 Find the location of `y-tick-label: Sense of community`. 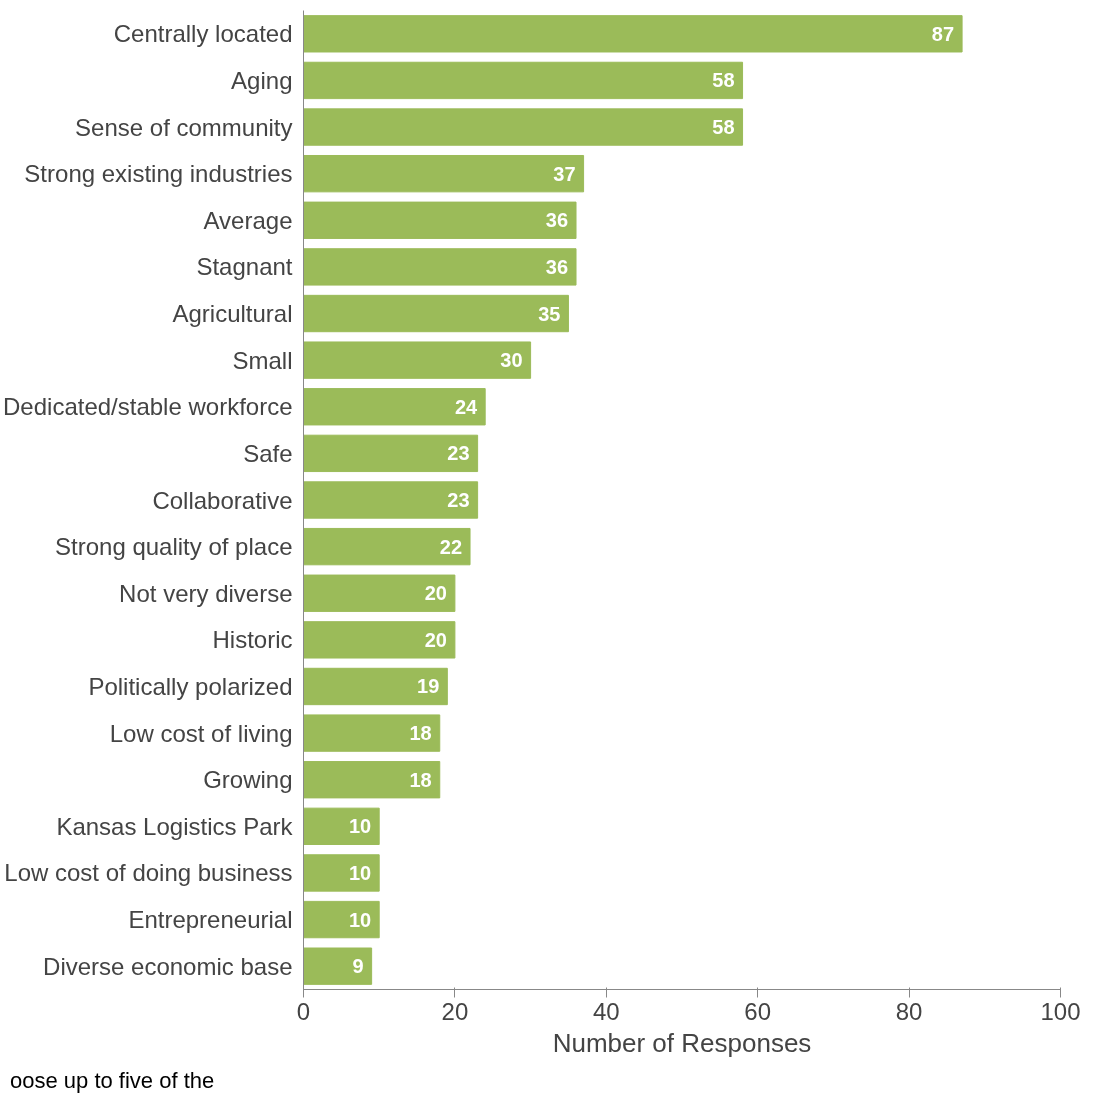

y-tick-label: Sense of community is located at coordinates (184, 127).